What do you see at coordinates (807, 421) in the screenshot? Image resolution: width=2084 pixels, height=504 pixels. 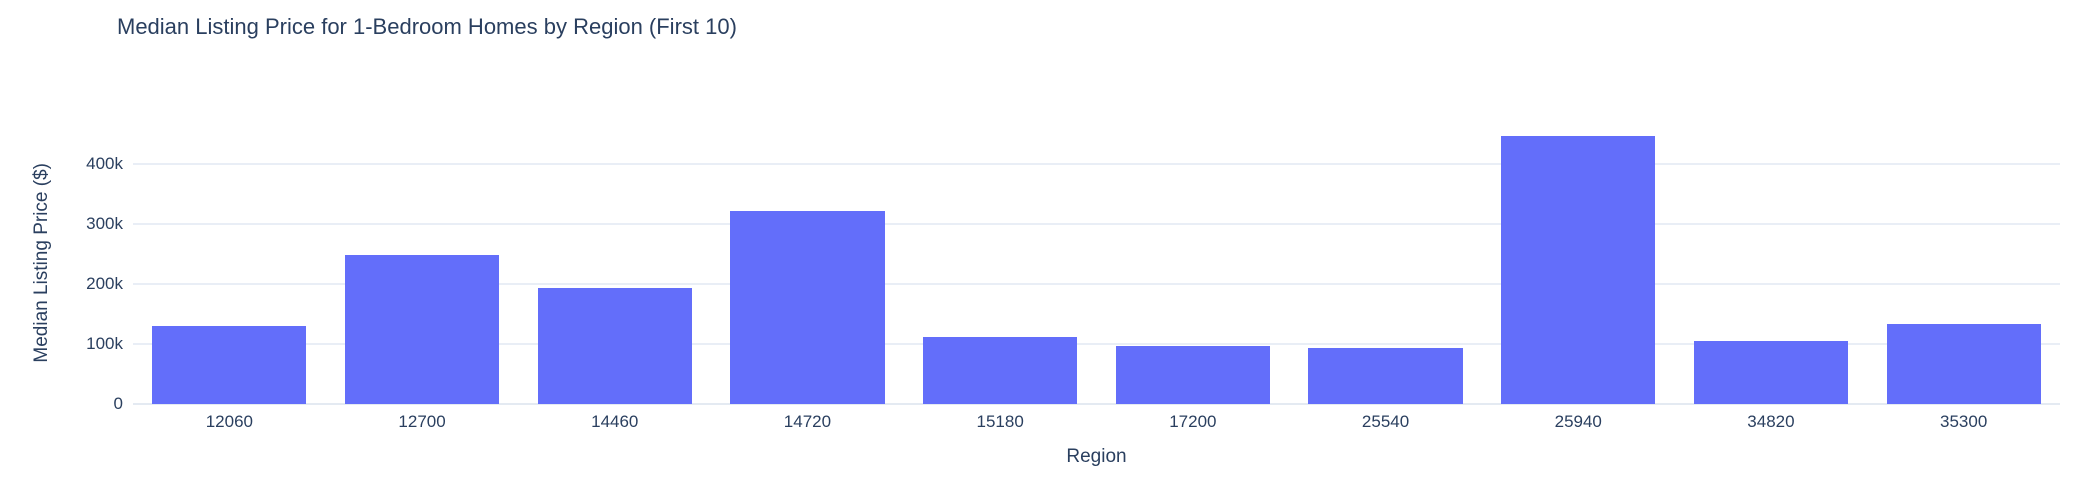 I see `x-tick-label: 14720` at bounding box center [807, 421].